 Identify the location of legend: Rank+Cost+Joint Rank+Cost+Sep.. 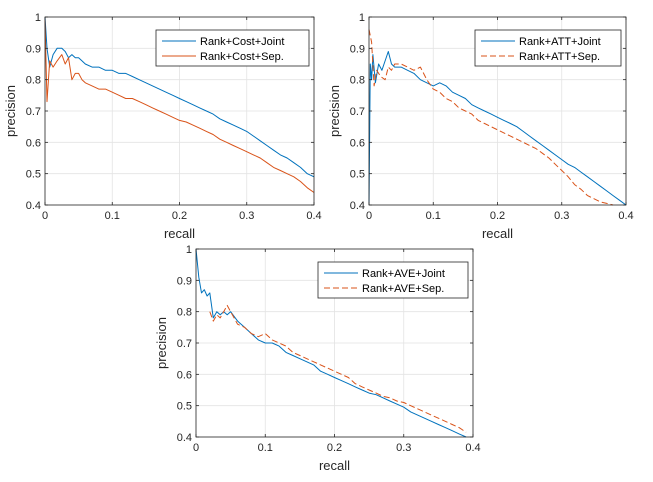
(232, 48).